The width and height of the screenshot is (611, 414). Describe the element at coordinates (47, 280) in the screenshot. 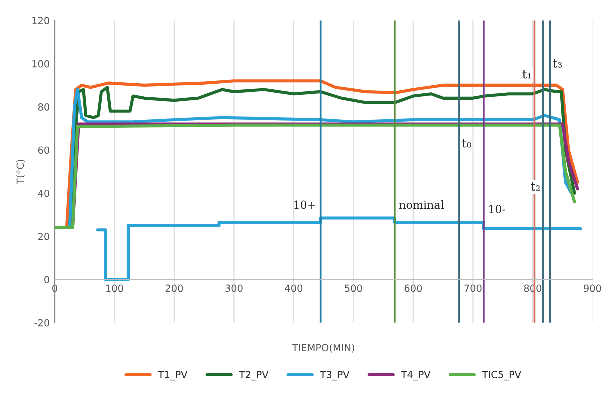

I see `y-tick-label: 0` at that location.